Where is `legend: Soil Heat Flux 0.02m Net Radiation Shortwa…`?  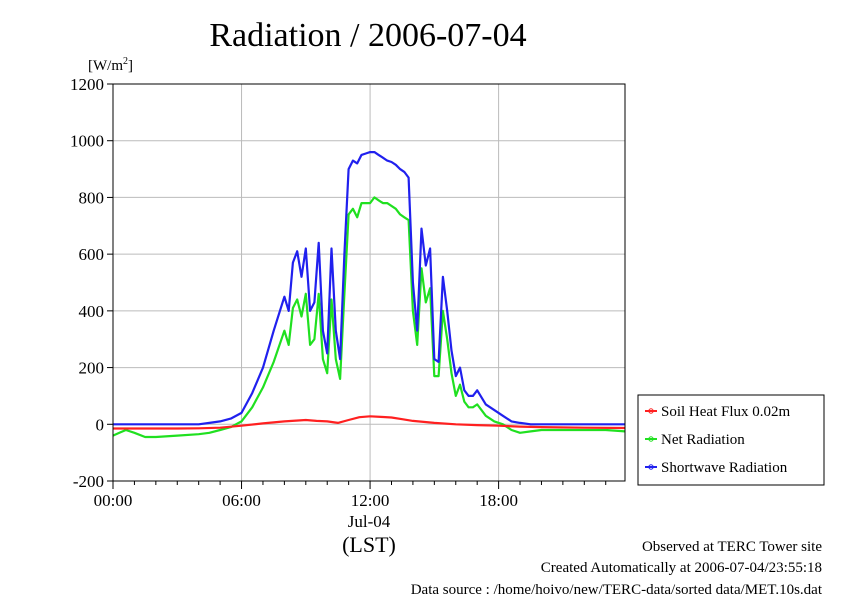 legend: Soil Heat Flux 0.02m Net Radiation Shortwa… is located at coordinates (731, 440).